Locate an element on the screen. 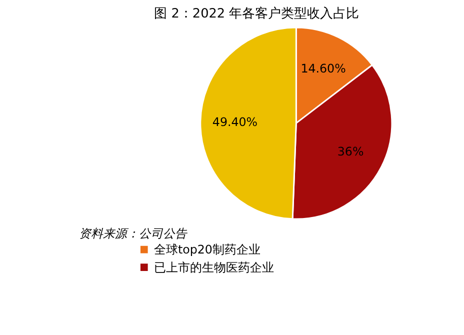 The height and width of the screenshot is (335, 464). chart-title: 图 2：2022 年各客户类型收入占比 is located at coordinates (257, 14).